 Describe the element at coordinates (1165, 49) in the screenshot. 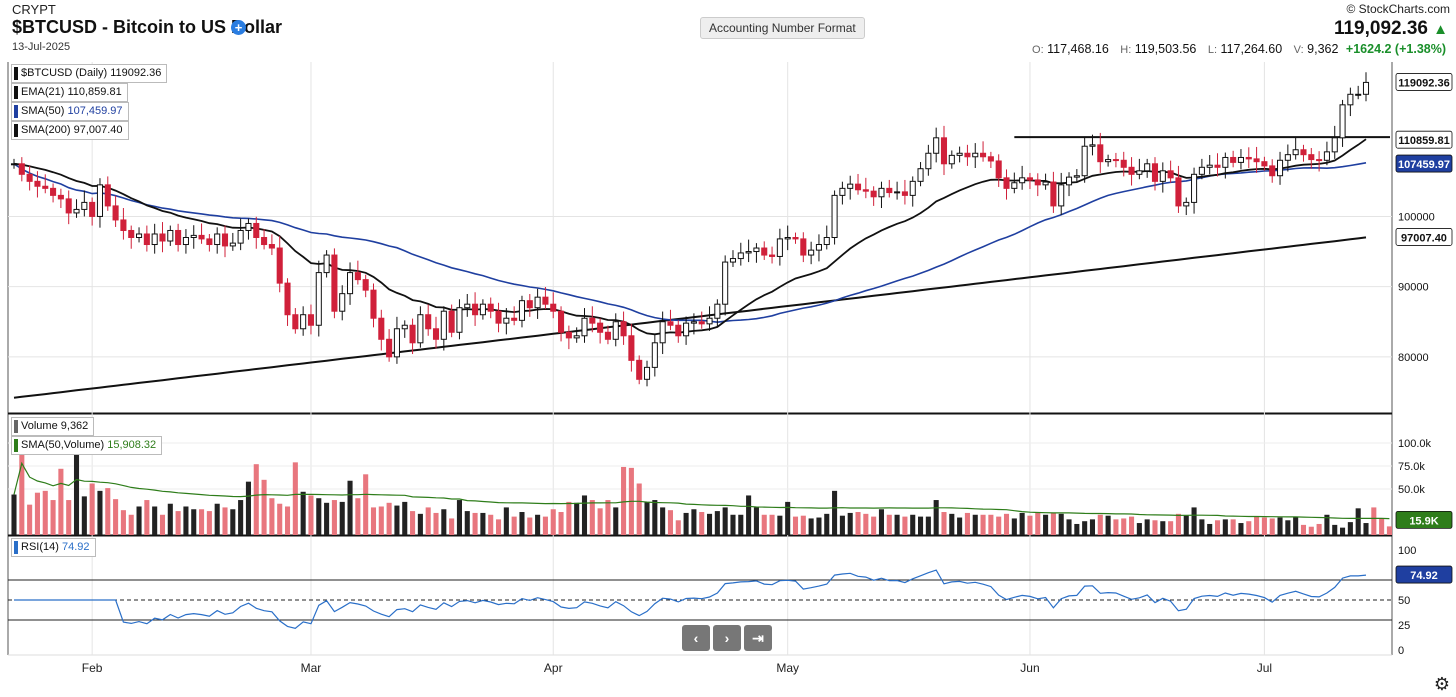

I see `high-value: 119,503.56` at that location.